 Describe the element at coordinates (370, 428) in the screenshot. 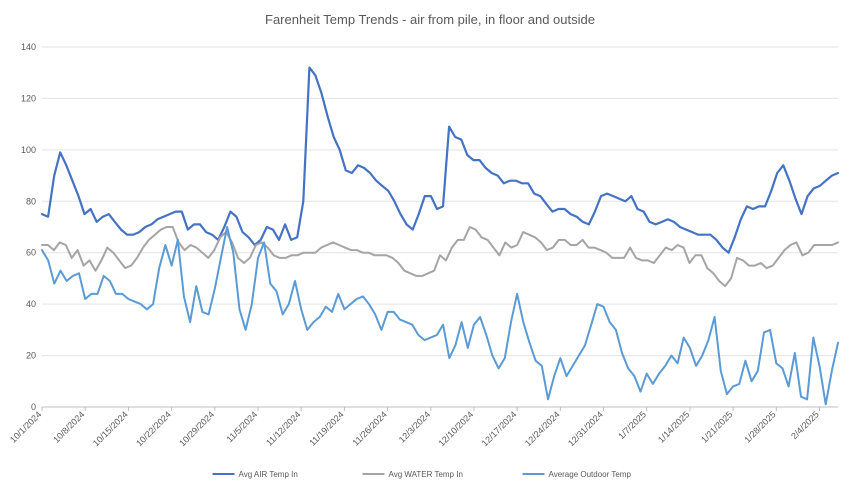

I see `x-tick-label: 11/26/2024` at that location.